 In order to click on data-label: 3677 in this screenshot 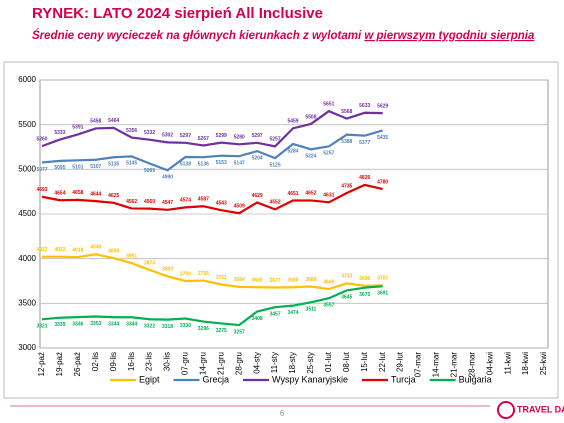, I will do `click(275, 281)`.